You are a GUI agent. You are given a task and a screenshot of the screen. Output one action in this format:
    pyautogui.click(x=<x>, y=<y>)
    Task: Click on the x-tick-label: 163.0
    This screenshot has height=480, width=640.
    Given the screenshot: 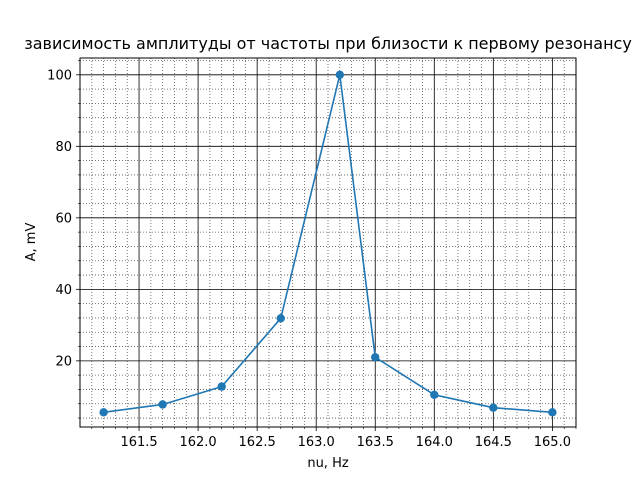 What is the action you would take?
    pyautogui.click(x=316, y=442)
    